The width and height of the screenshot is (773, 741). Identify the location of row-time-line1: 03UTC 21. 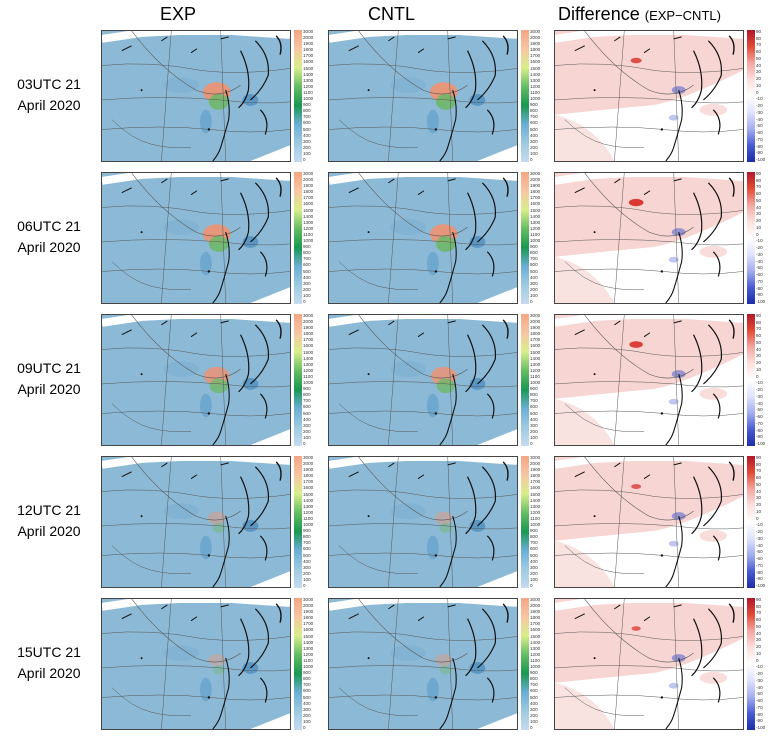
(49, 84).